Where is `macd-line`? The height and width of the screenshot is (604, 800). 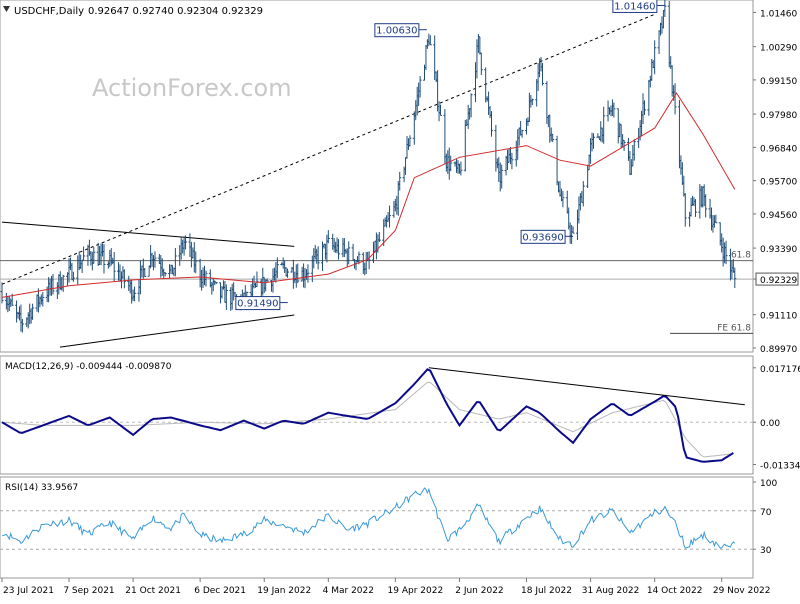
macd-line is located at coordinates (367, 415).